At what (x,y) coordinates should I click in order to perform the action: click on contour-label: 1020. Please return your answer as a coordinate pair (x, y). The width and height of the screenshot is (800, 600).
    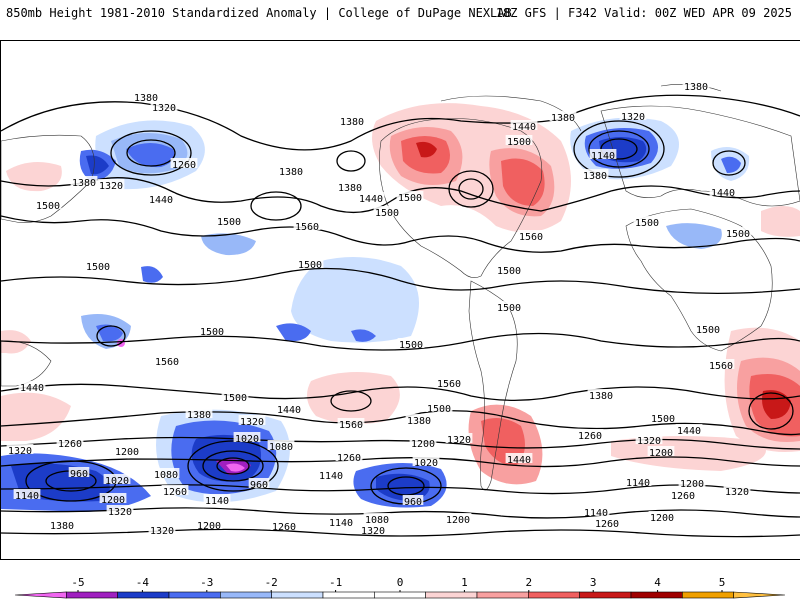
    Looking at the image, I should click on (117, 480).